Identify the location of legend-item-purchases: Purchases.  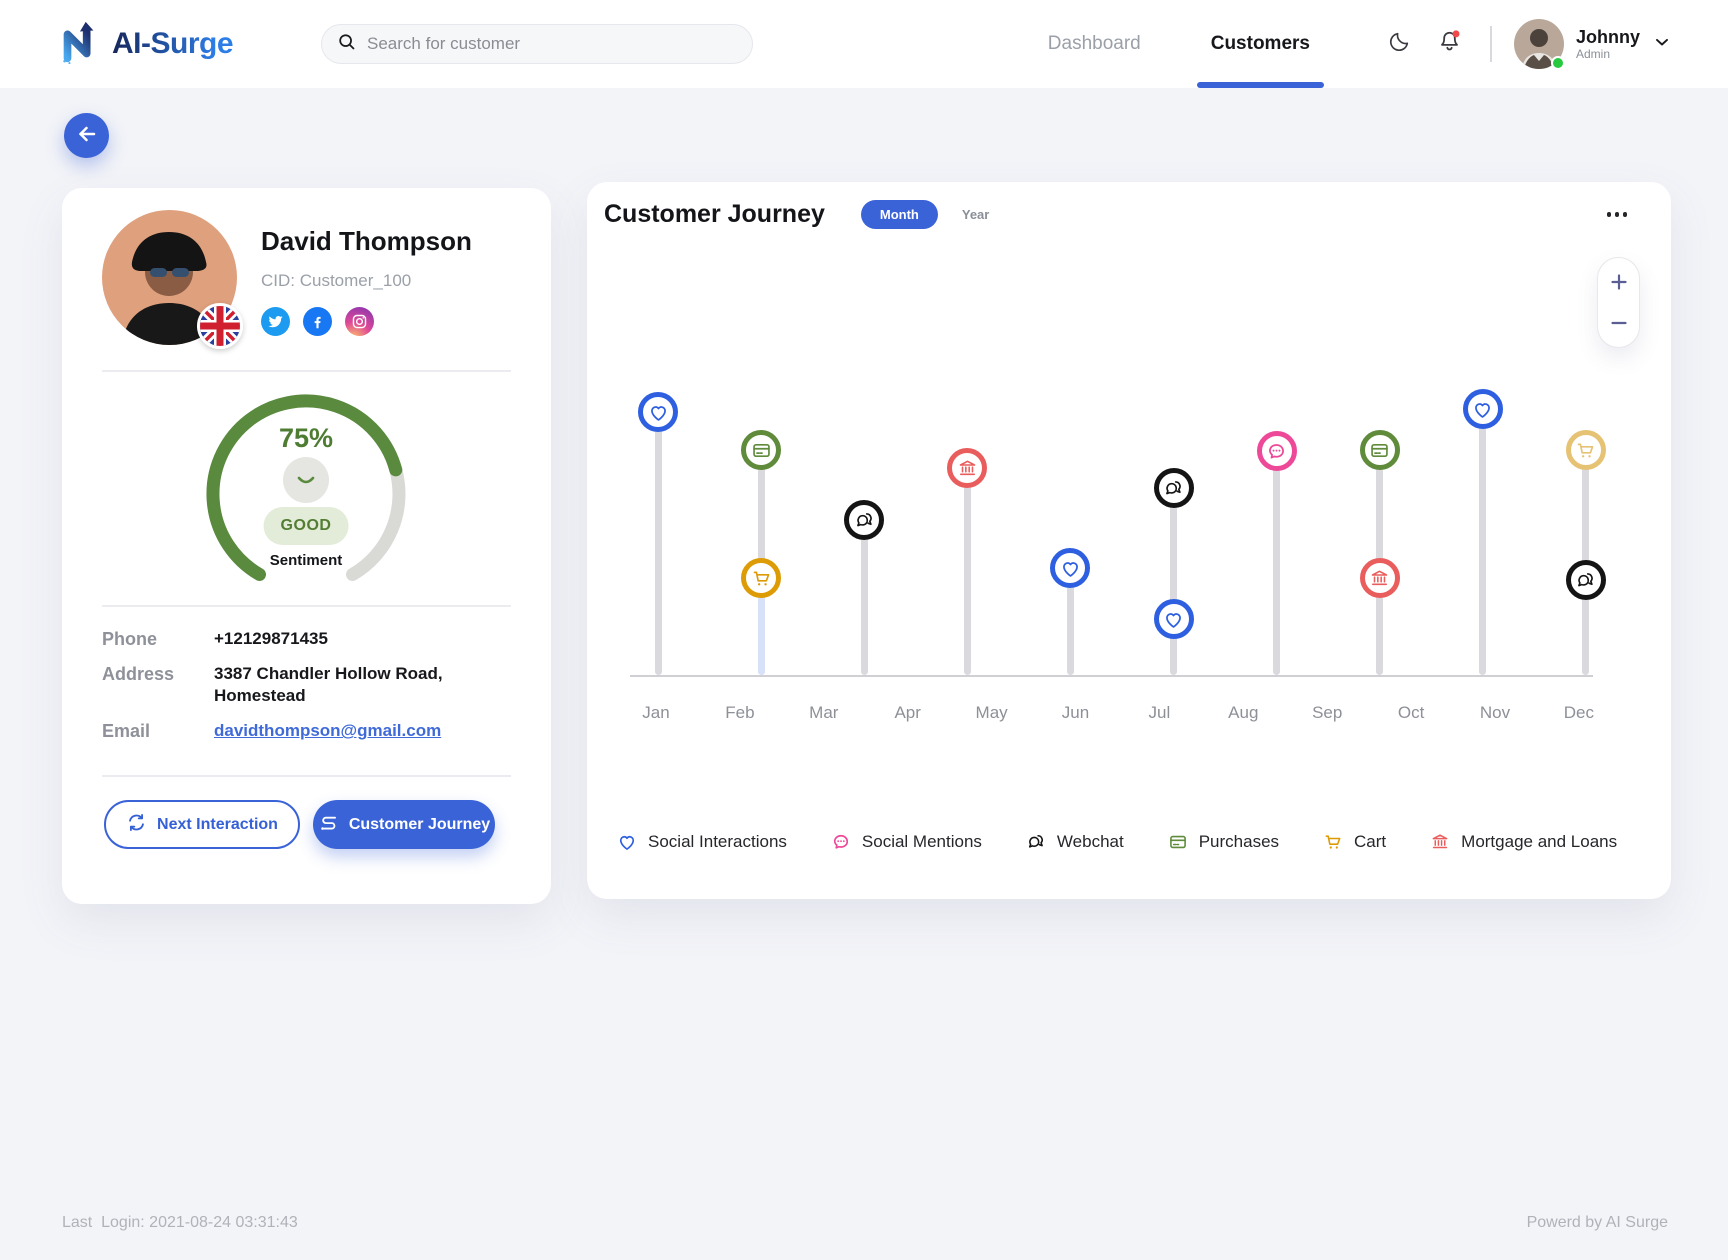
(1223, 842).